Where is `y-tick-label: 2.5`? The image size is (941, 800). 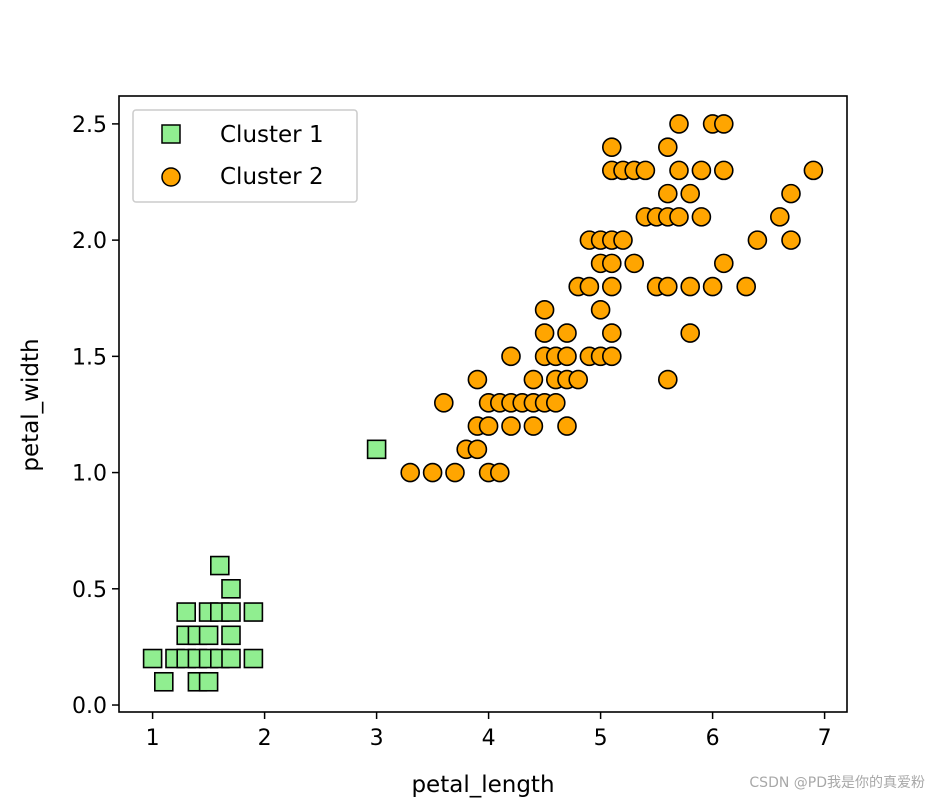 y-tick-label: 2.5 is located at coordinates (89, 125).